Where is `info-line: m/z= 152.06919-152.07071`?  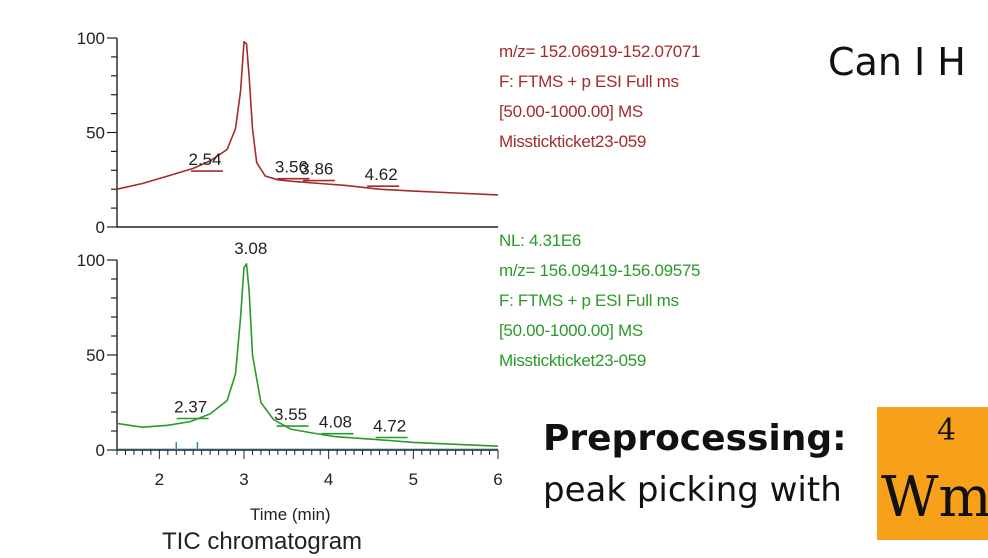 info-line: m/z= 152.06919-152.07071 is located at coordinates (600, 51).